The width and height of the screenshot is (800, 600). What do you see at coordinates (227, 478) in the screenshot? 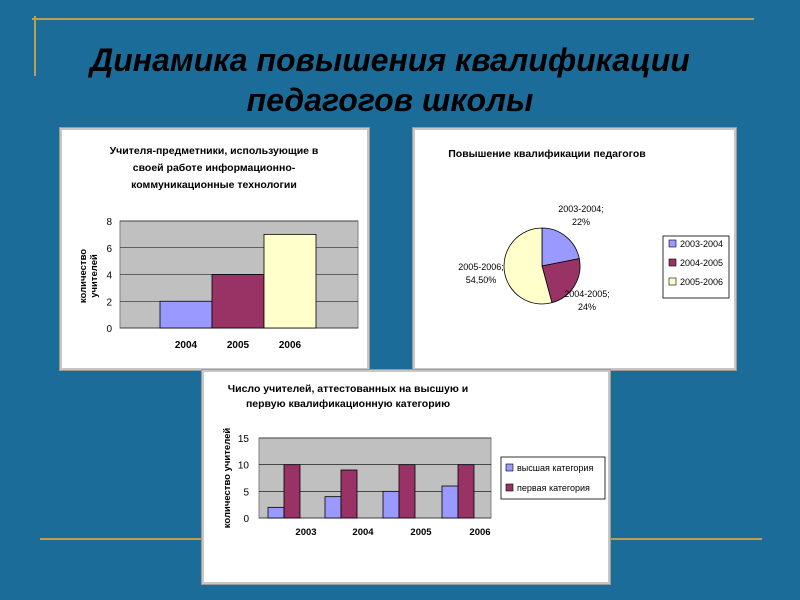
I see `y-axis-label: количество учителей` at bounding box center [227, 478].